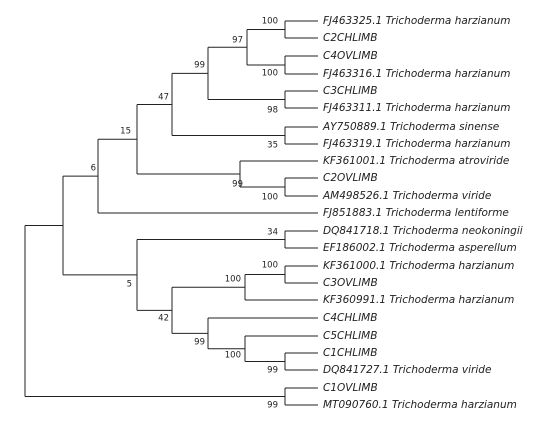  Describe the element at coordinates (418, 266) in the screenshot. I see `leaf-label: KF361000.1 Trichoderma harzianum` at that location.